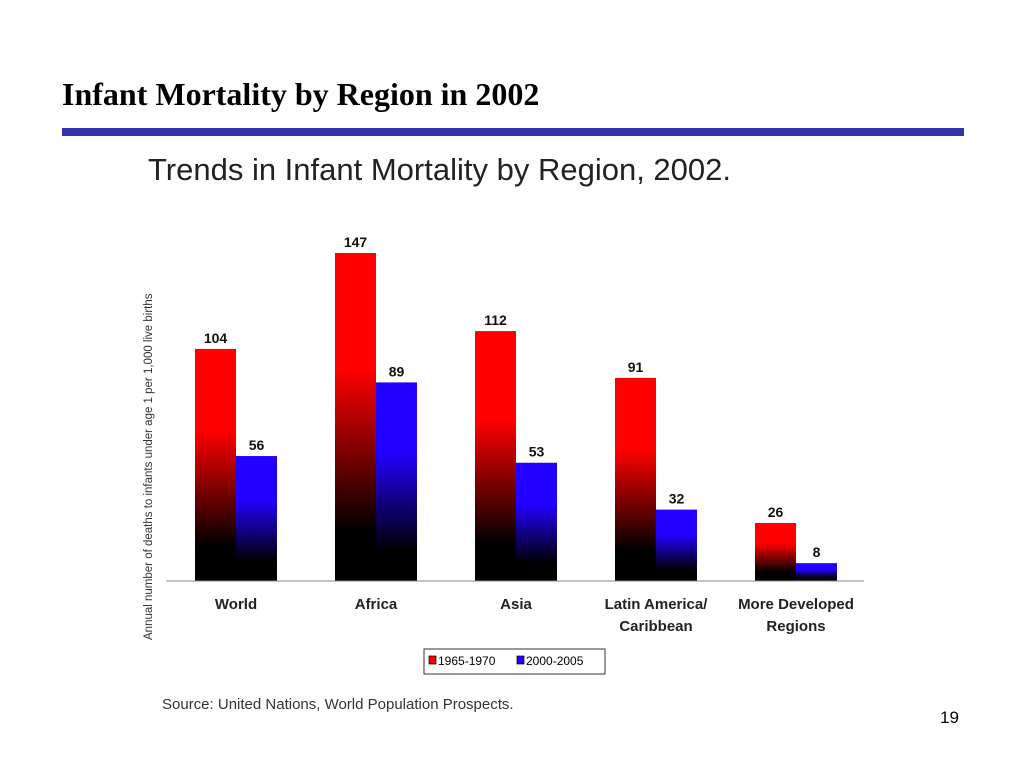  Describe the element at coordinates (215, 464) in the screenshot. I see `bar-world-1965-1970` at that location.